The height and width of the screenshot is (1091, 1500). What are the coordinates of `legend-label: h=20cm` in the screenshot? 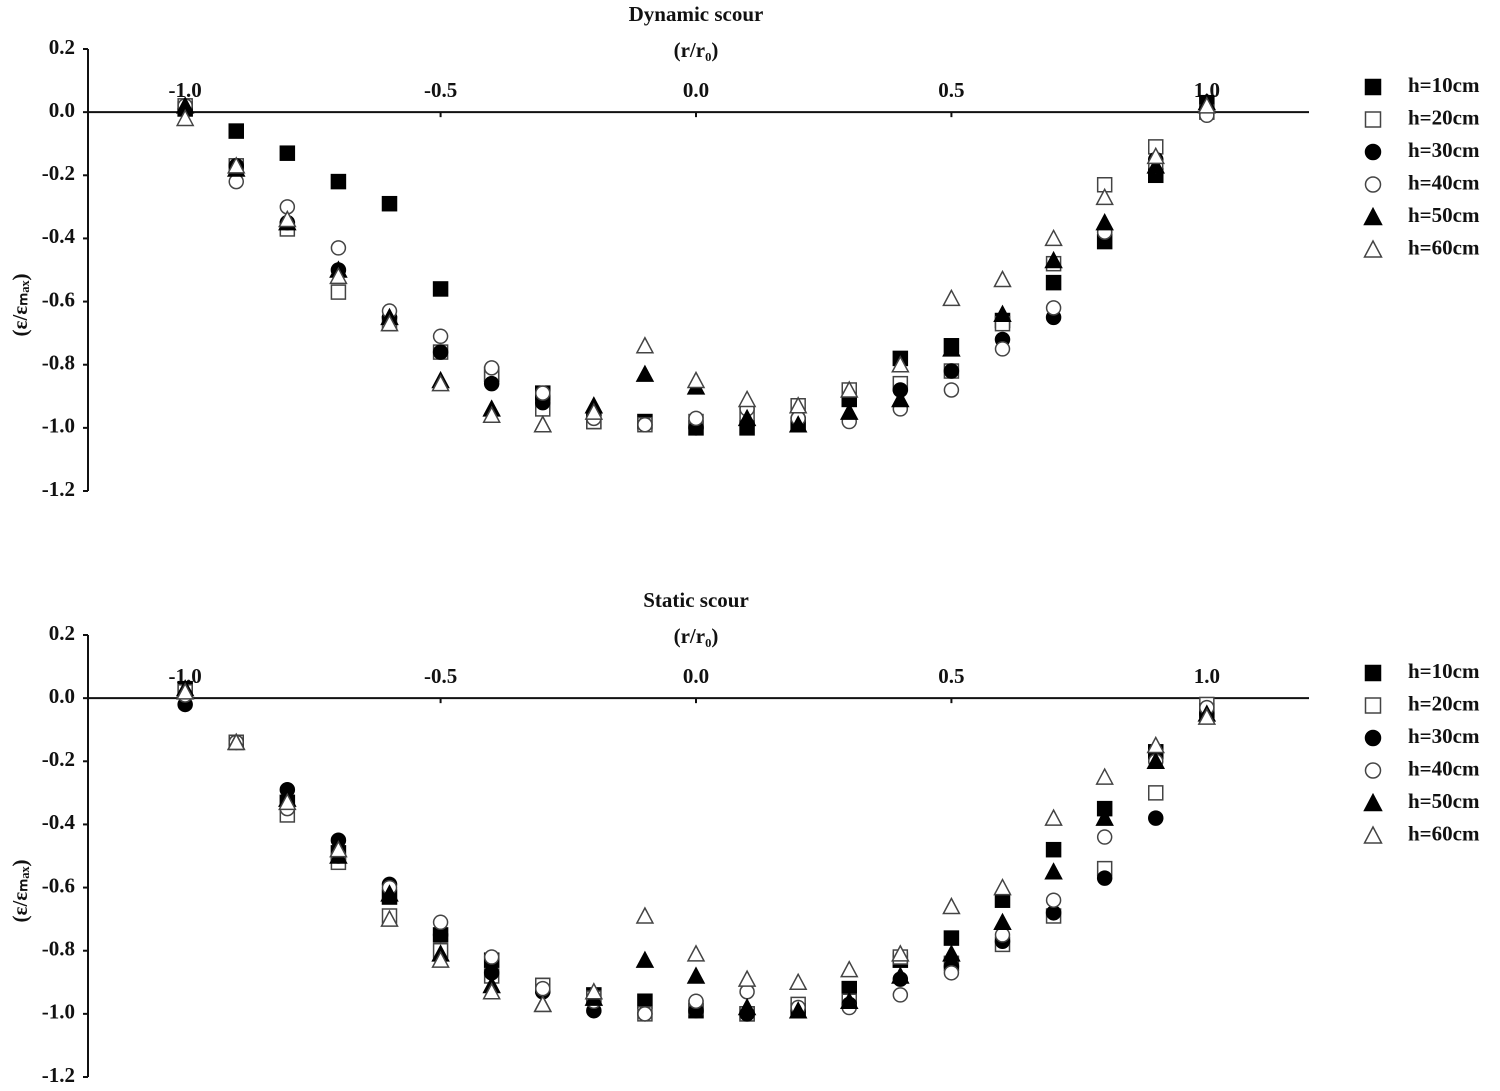 It's located at (1444, 703).